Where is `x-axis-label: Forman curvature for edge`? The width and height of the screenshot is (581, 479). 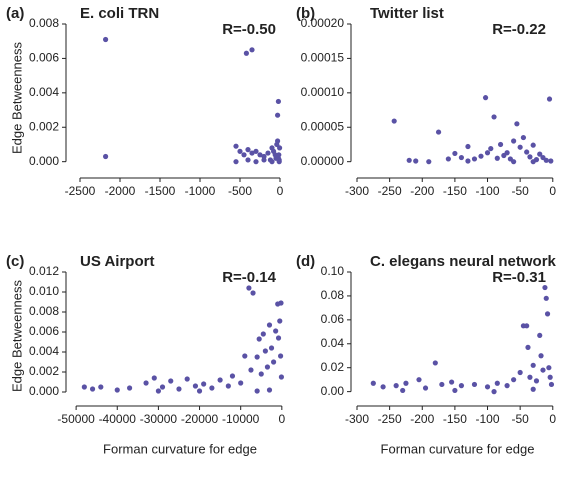
x-axis-label: Forman curvature for edge is located at coordinates (458, 448).